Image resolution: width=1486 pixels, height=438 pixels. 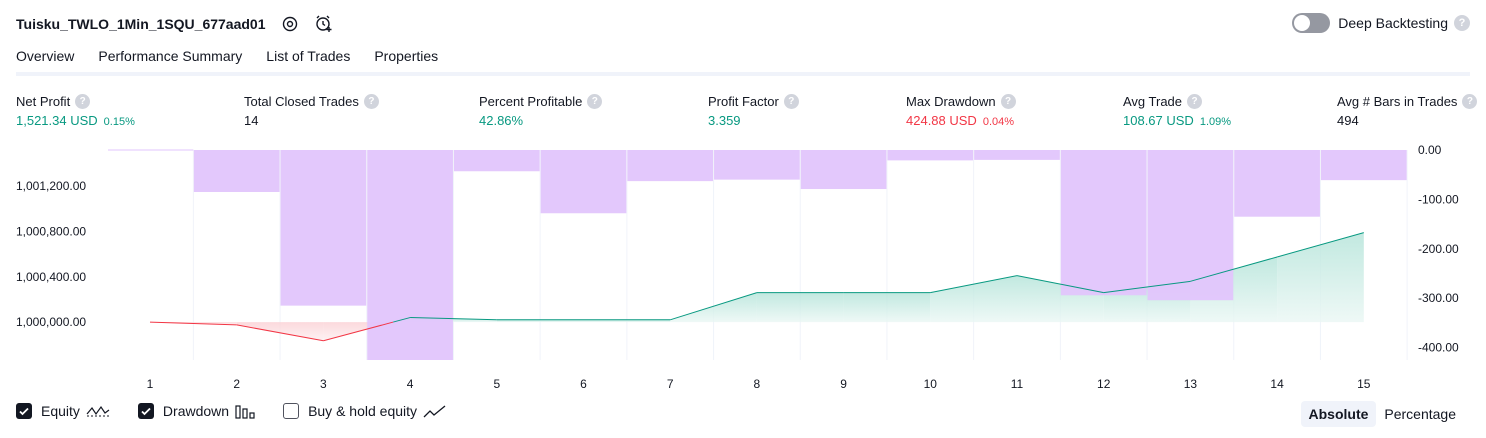 What do you see at coordinates (323, 384) in the screenshot?
I see `x-tick-label: 3` at bounding box center [323, 384].